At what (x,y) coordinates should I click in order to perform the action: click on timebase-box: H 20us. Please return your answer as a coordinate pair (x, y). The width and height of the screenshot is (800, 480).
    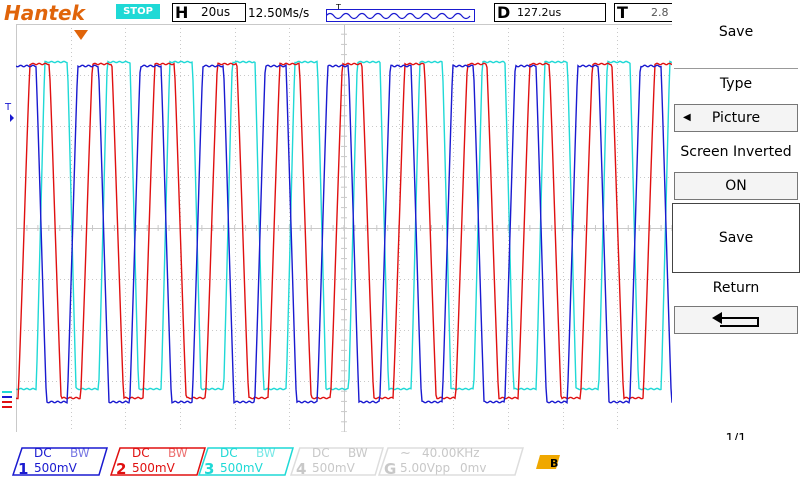
    Looking at the image, I should click on (209, 12).